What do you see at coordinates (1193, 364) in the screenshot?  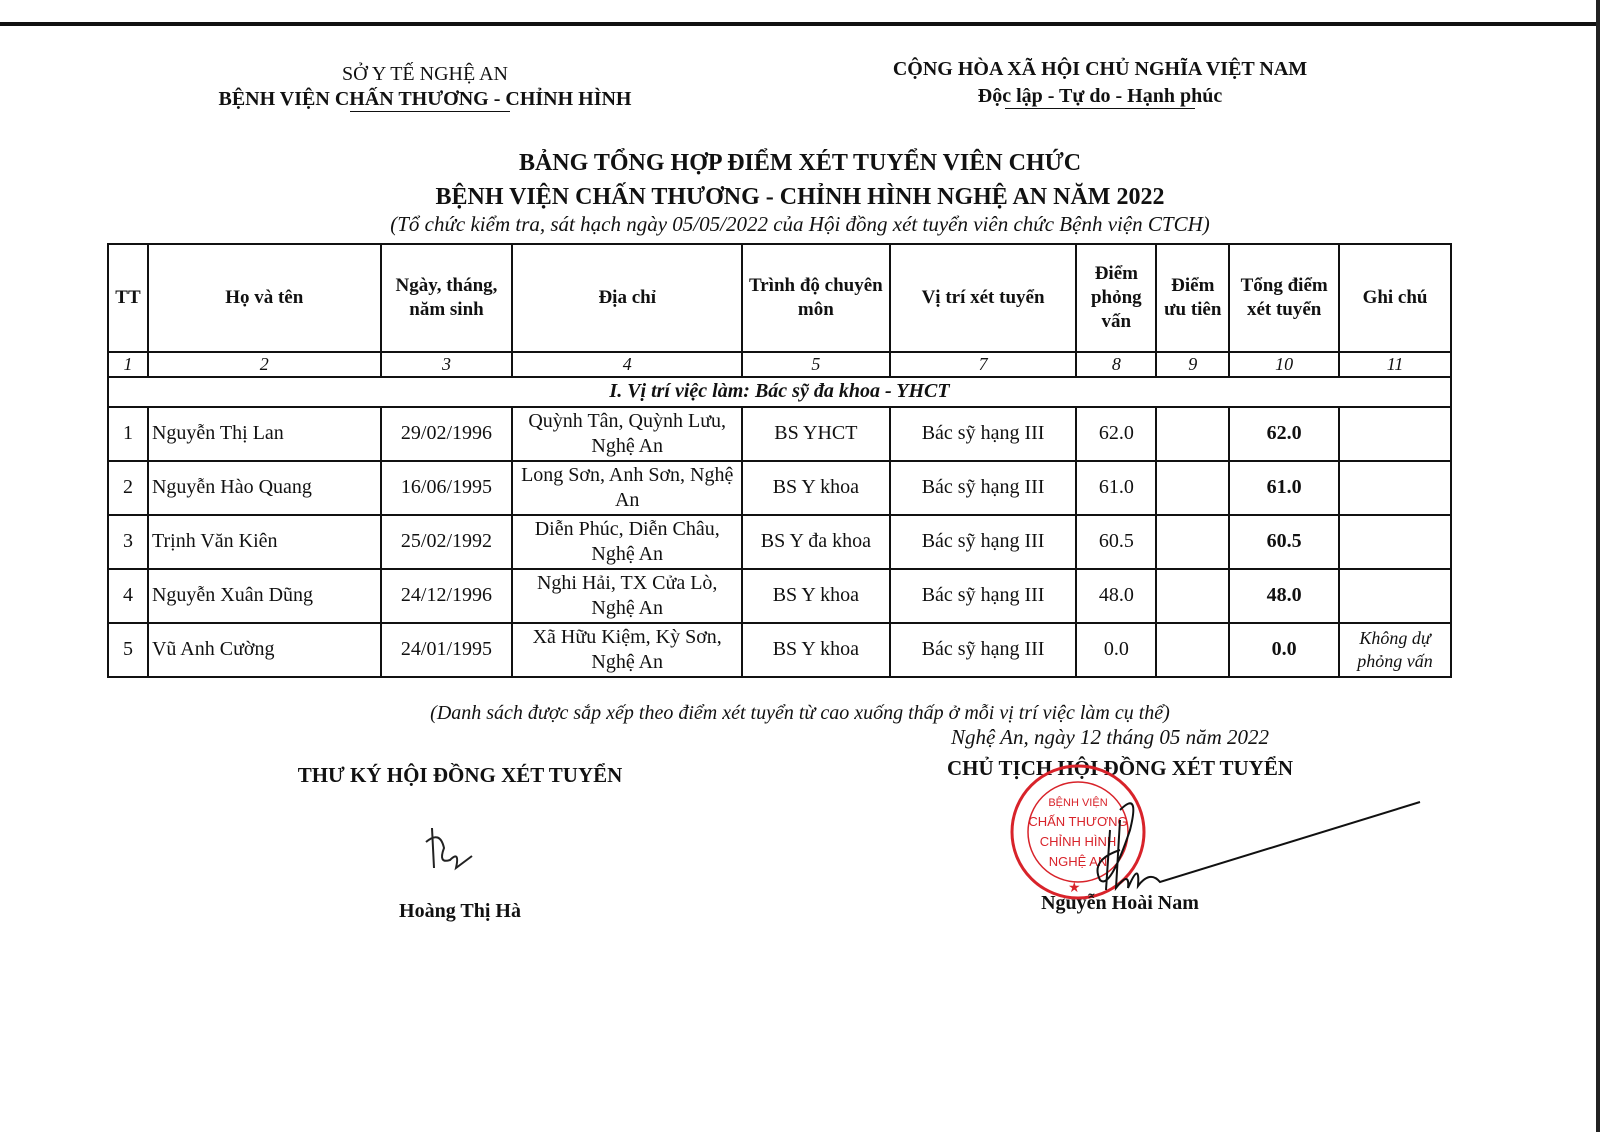 I see `col-number: 9` at bounding box center [1193, 364].